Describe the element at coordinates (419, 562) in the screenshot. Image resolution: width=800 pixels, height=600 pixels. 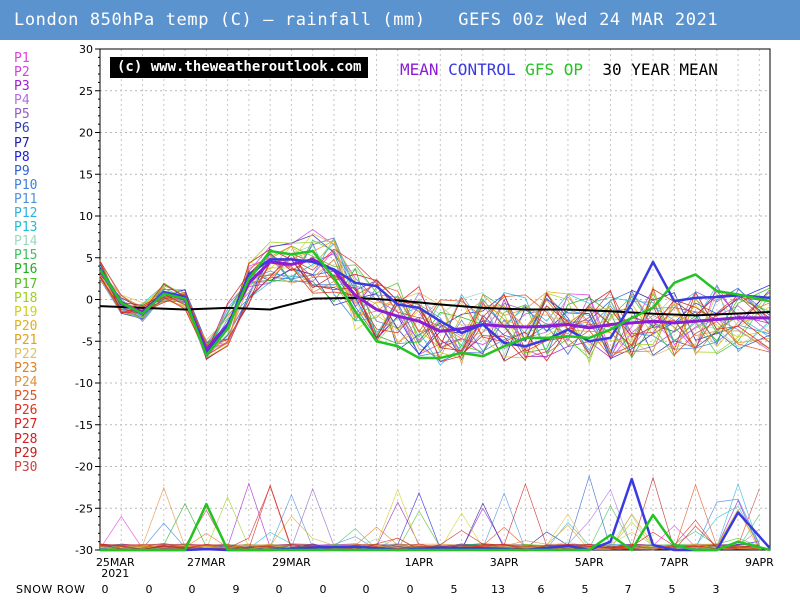
I see `x-tick-label: 1APR` at that location.